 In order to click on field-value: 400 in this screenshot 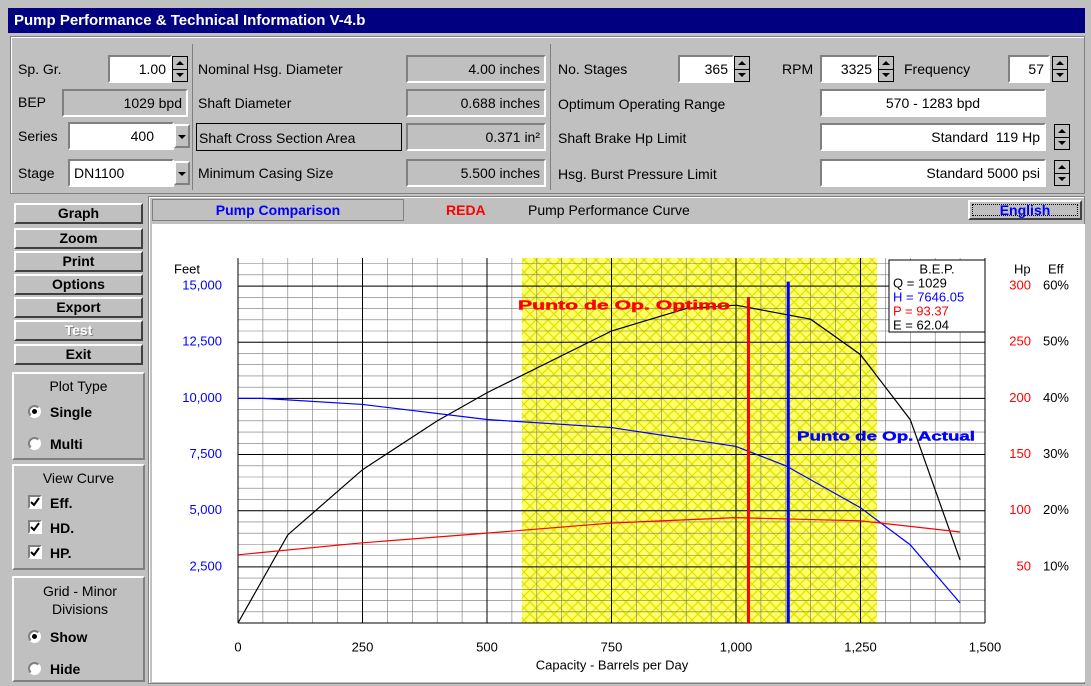, I will do `click(121, 136)`.